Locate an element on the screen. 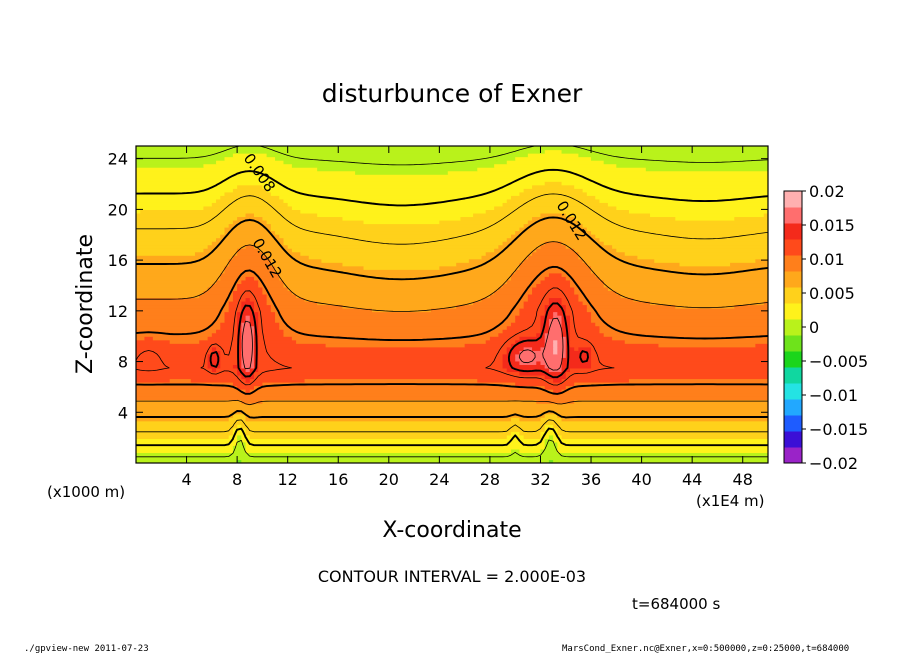  y-tick-label: 24 is located at coordinates (118, 159).